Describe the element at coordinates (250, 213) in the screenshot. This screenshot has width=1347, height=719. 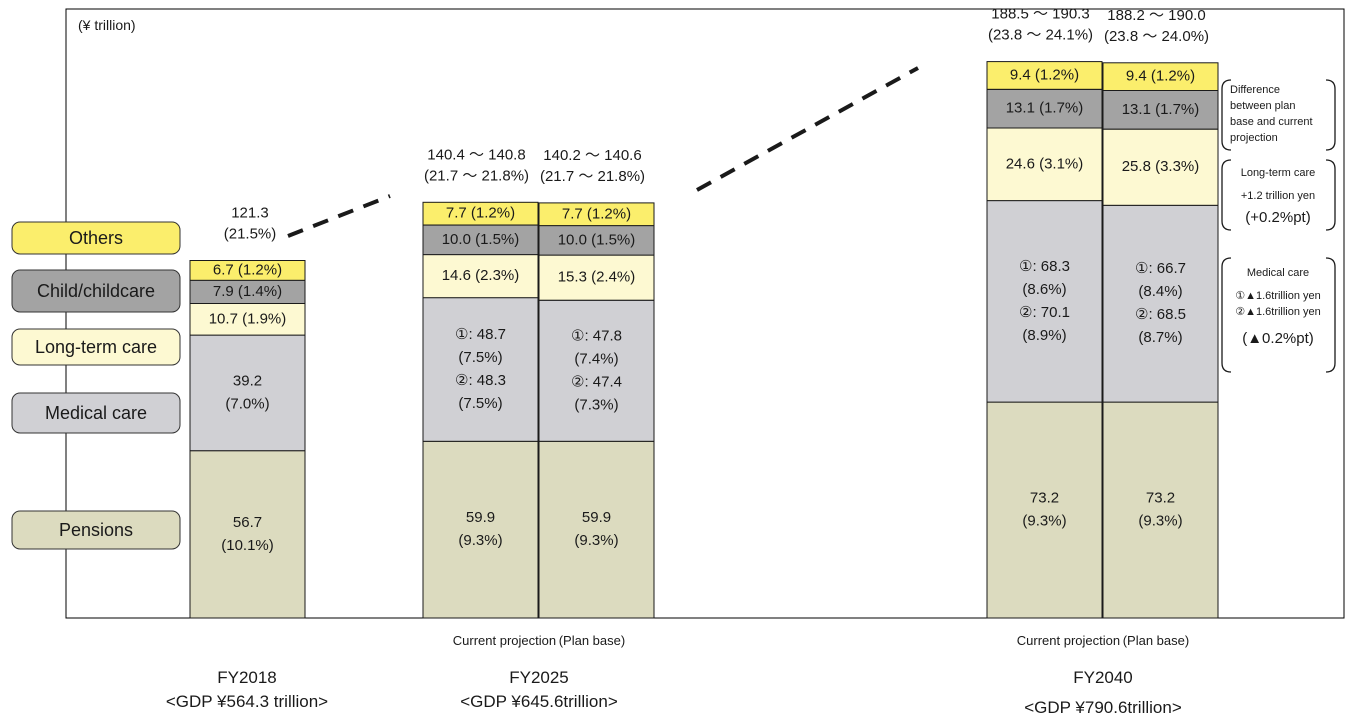
I see `bar-0-total-label: 121.3` at that location.